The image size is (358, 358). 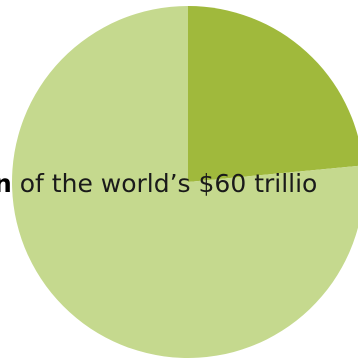 I want to click on pie-caption: n of the world’s $60 trillio, so click(x=158, y=184).